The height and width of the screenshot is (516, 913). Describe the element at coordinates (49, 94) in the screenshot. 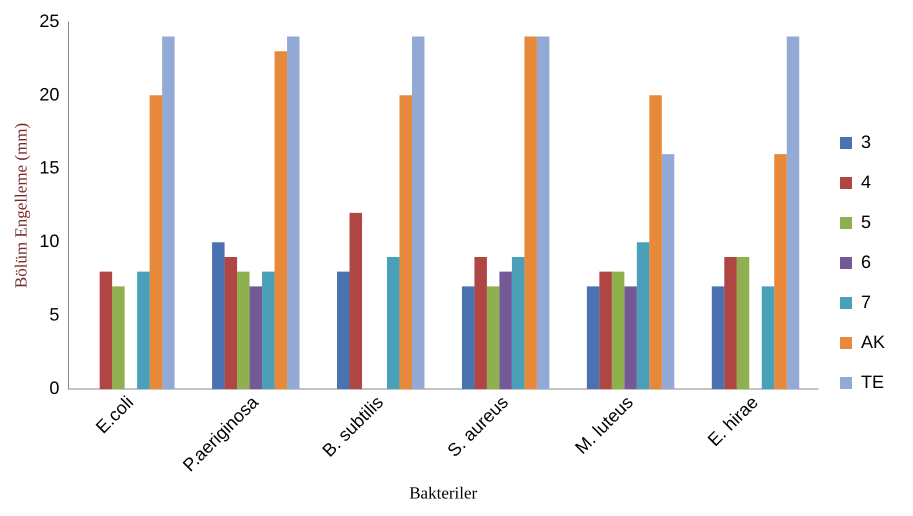

I see `y-tick-label: 20` at that location.